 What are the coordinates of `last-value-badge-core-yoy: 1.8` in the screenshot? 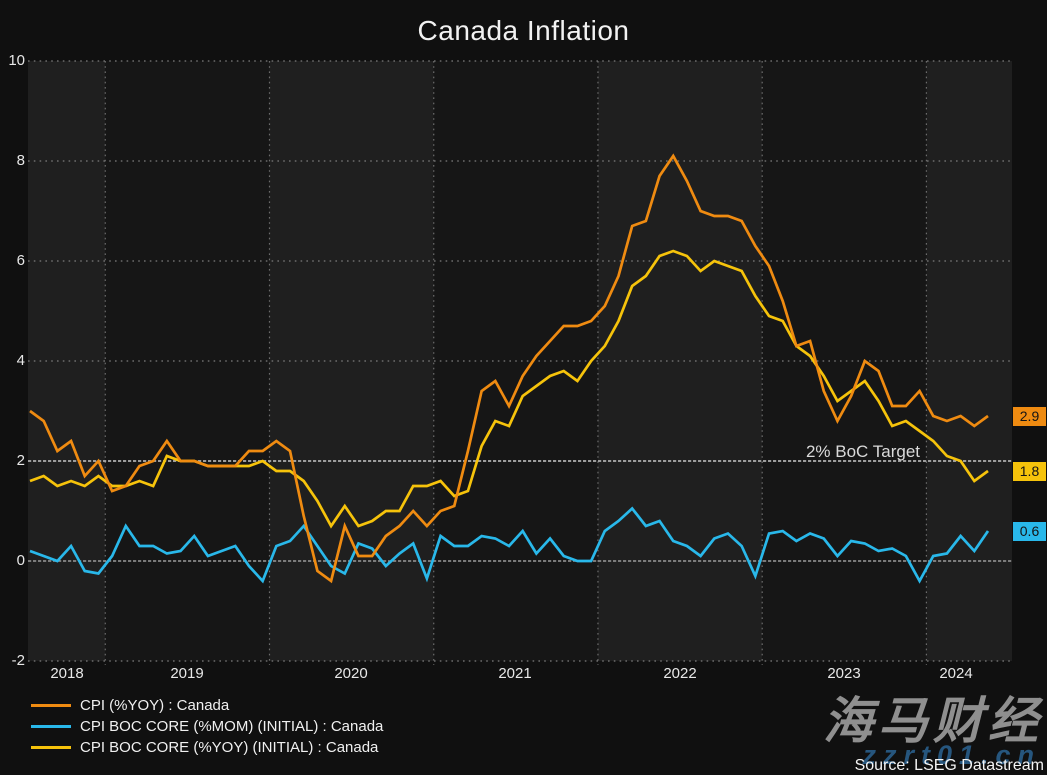 It's located at (1029, 471).